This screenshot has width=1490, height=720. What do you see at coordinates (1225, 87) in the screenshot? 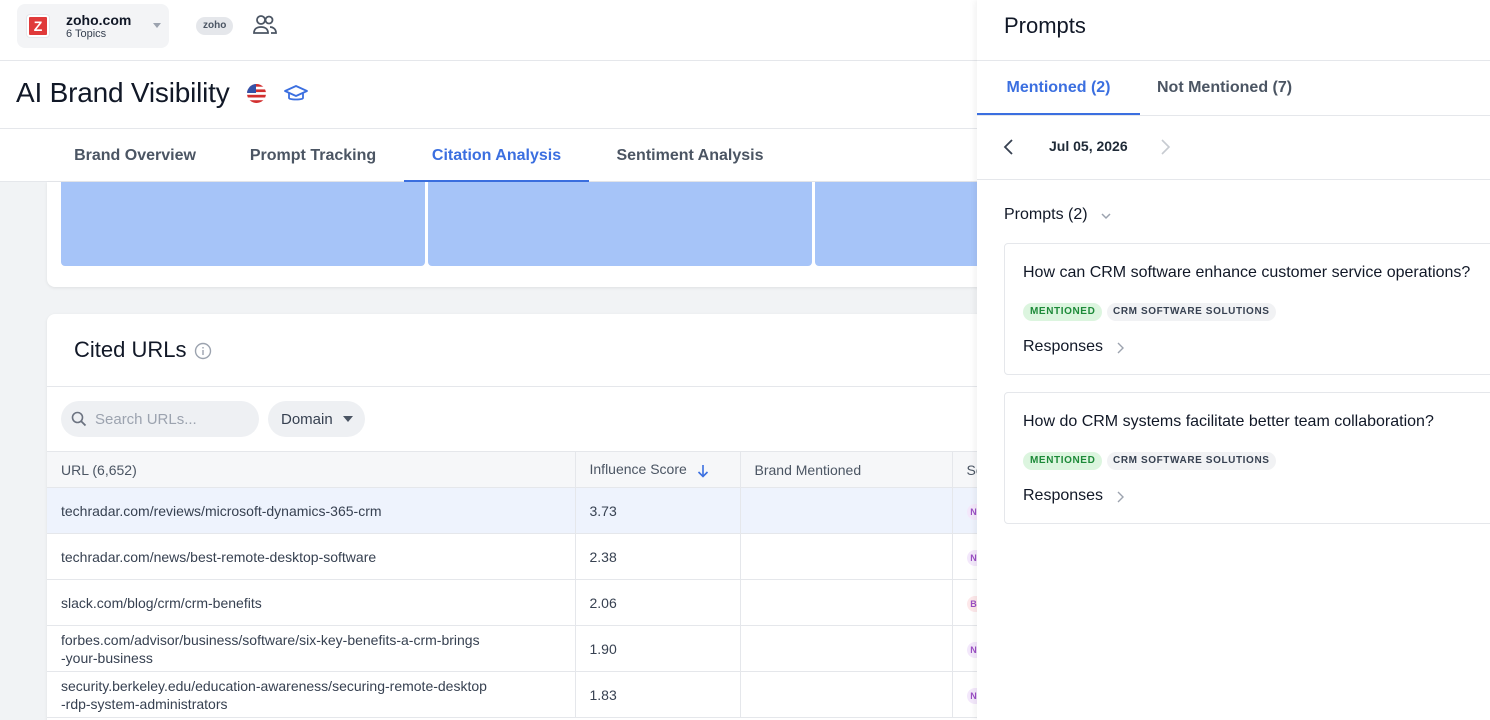
I see `tab-not-mentioned: Not Mentioned (7)` at bounding box center [1225, 87].